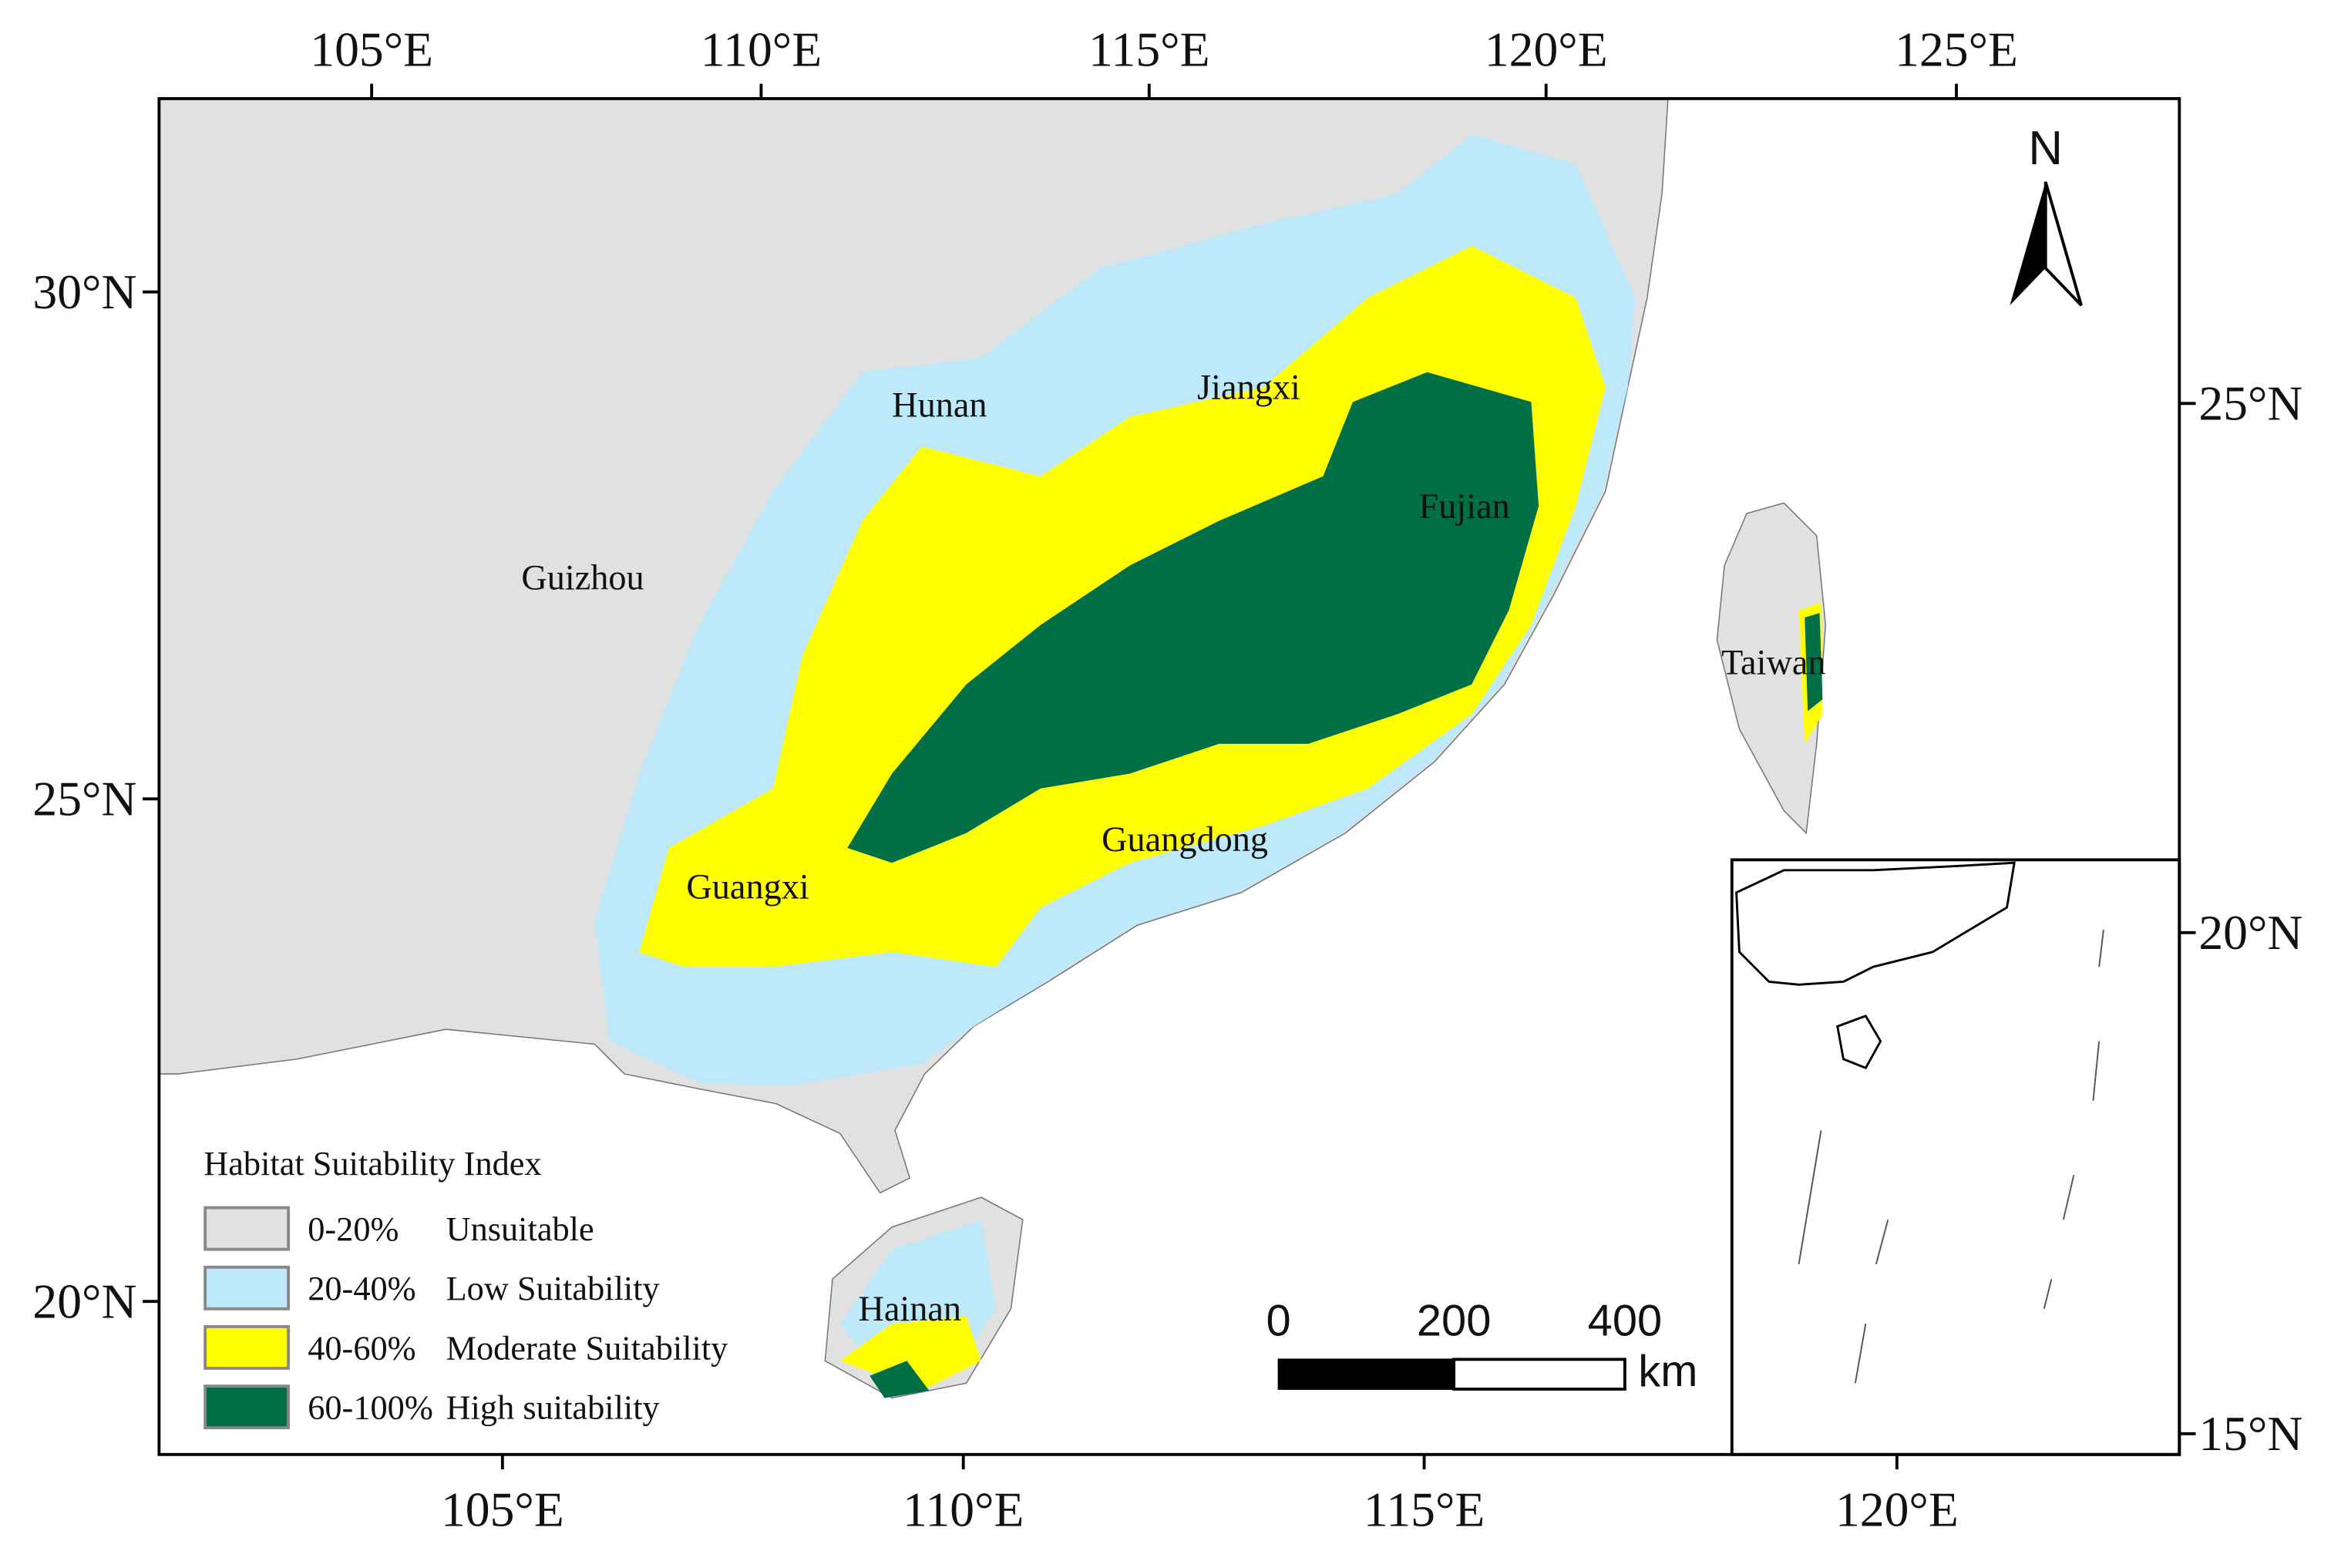 This screenshot has width=2331, height=1568. Describe the element at coordinates (1876, 923) in the screenshot. I see `inset-coast` at that location.